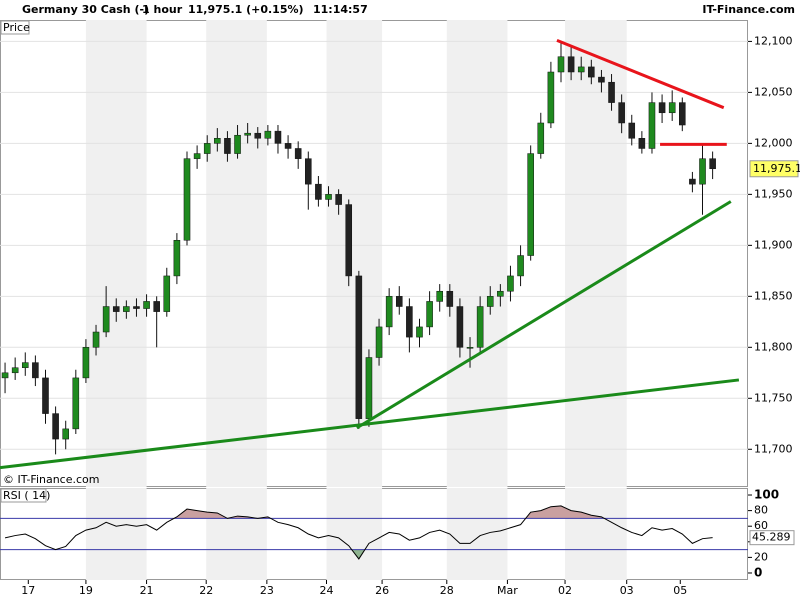  Describe the element at coordinates (773, 295) in the screenshot. I see `y-tick-label: 11,850` at that location.